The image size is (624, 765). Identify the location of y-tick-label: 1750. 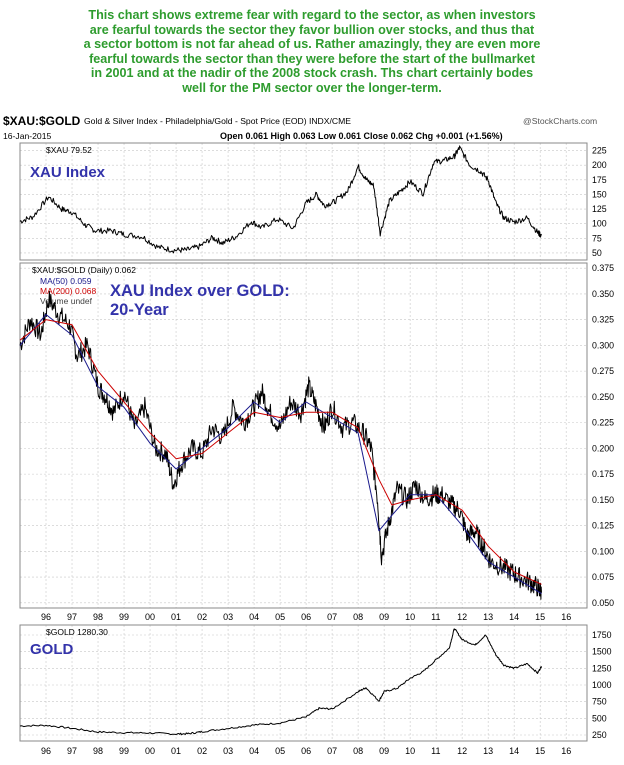
(602, 635).